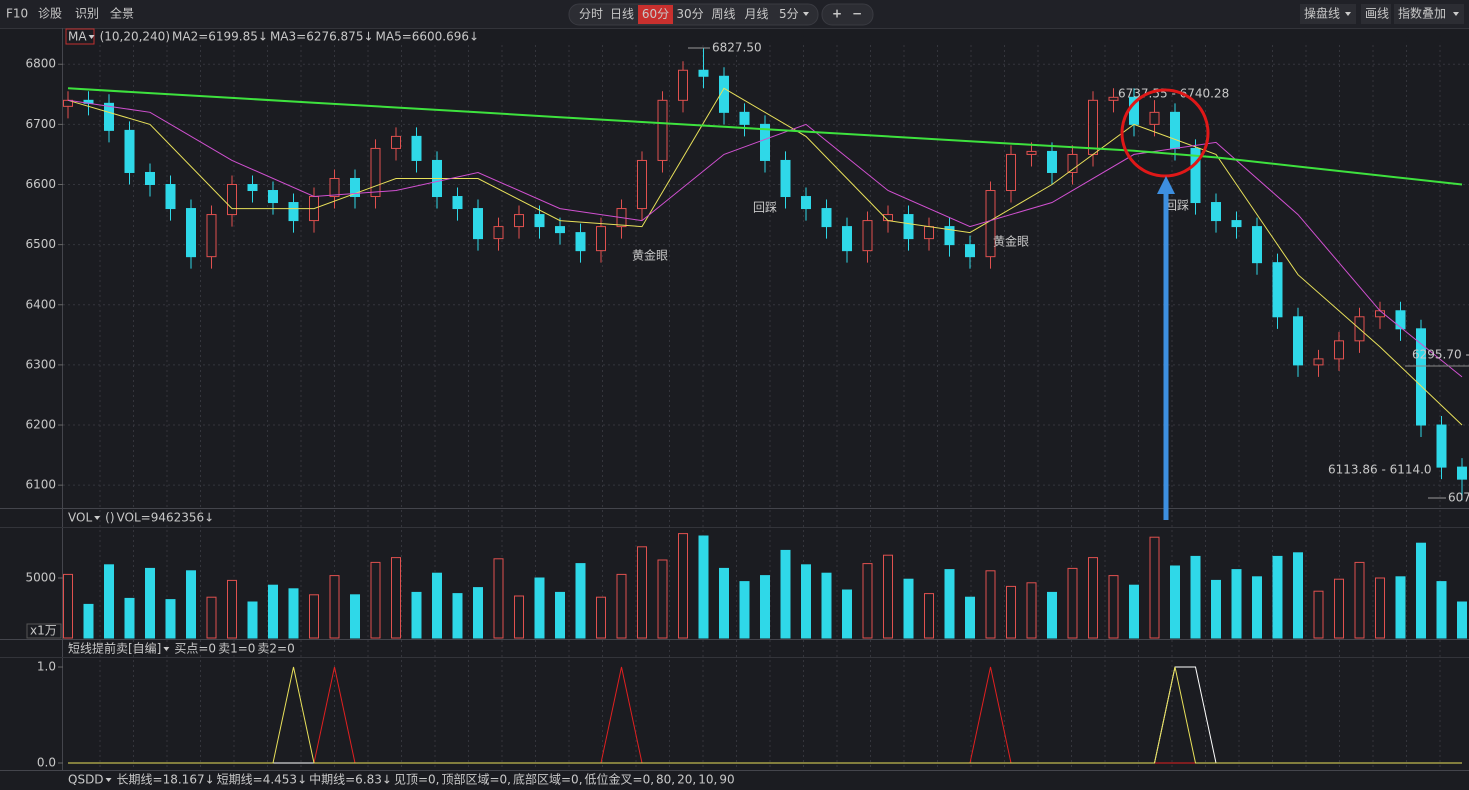 Image resolution: width=1469 pixels, height=790 pixels. What do you see at coordinates (1422, 13) in the screenshot?
I see `toolbar-button: 指数叠加` at bounding box center [1422, 13].